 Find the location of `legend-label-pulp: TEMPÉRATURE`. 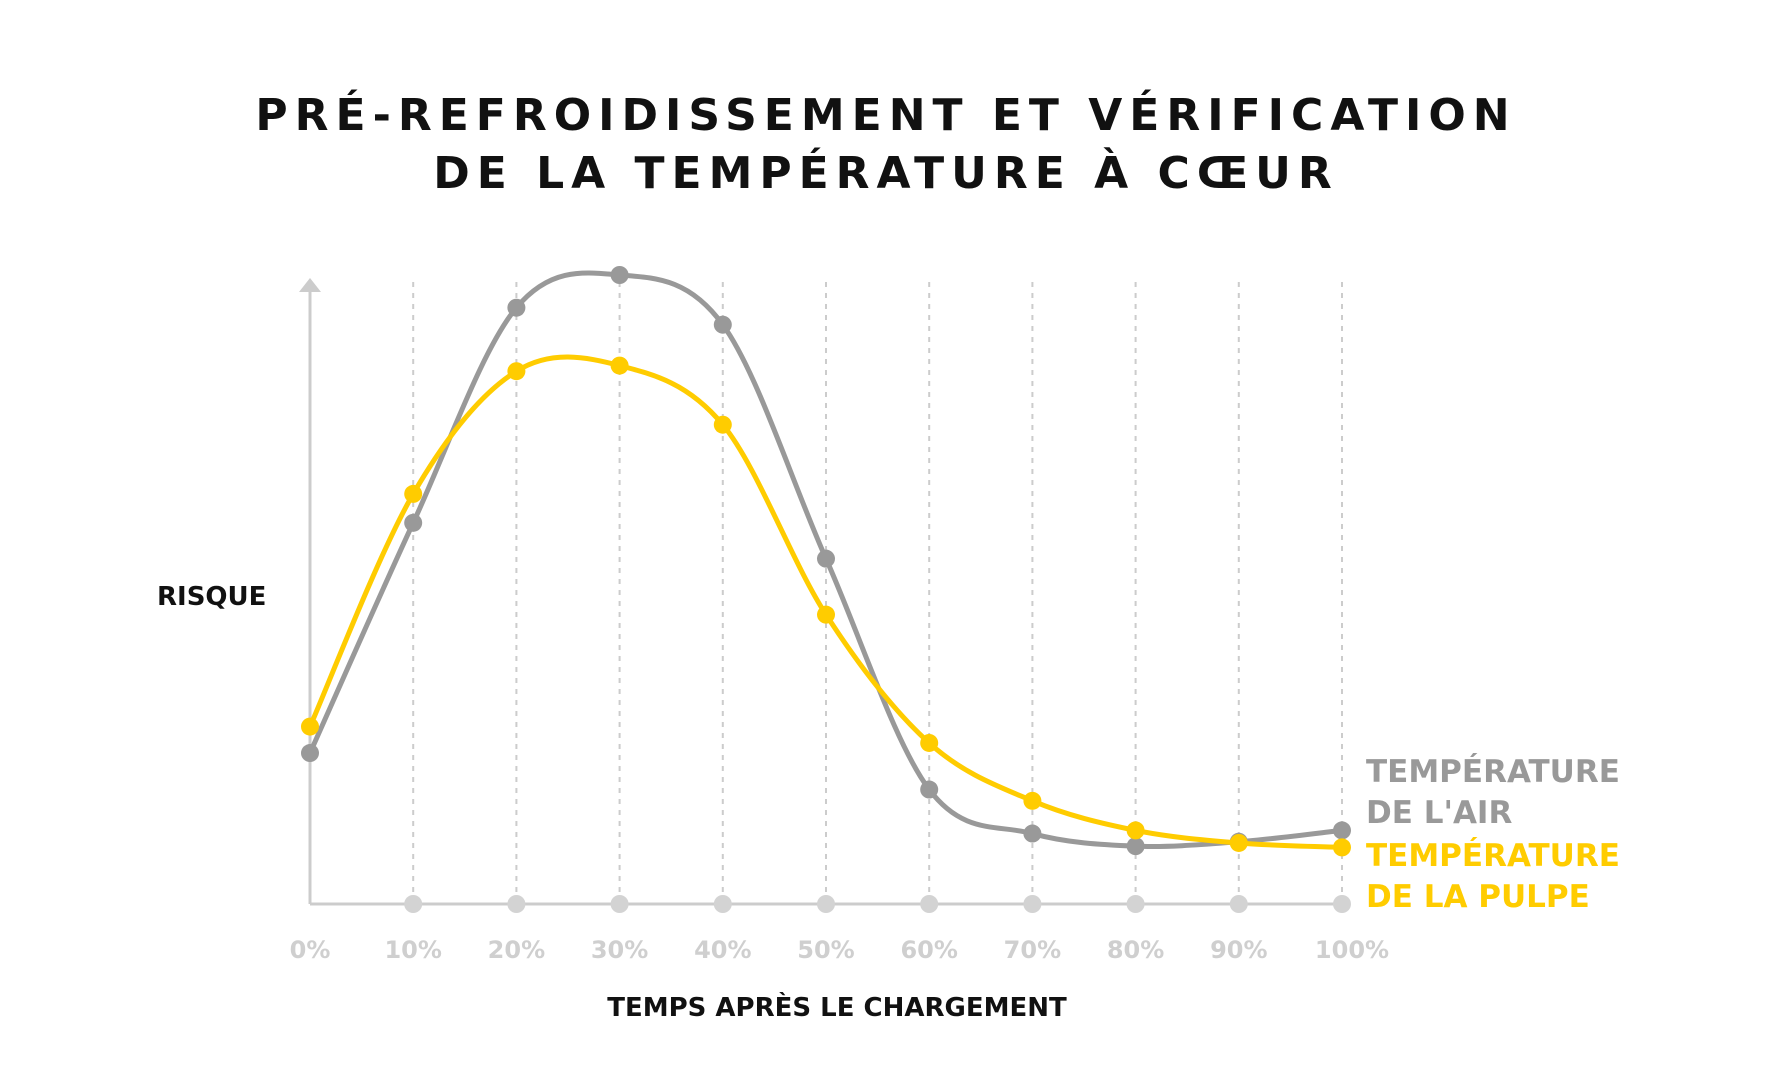

legend-label-pulp: TEMPÉRATURE is located at coordinates (1493, 856).